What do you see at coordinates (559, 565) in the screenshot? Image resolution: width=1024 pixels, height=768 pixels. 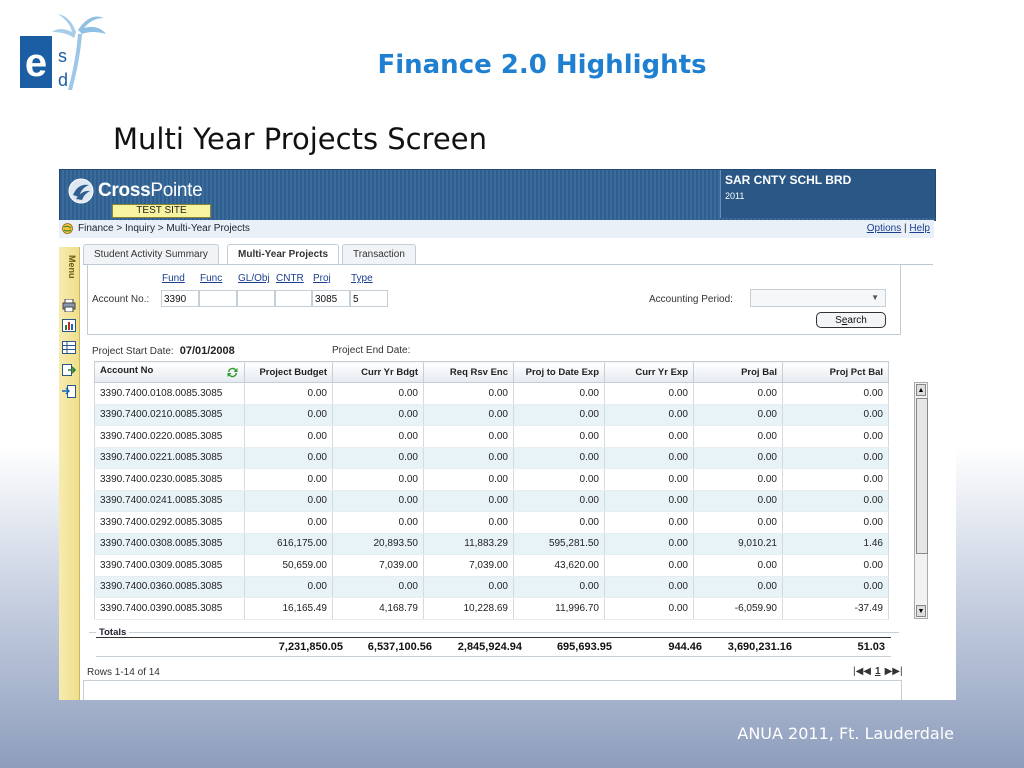 I see `table-cell: 43,620.00` at bounding box center [559, 565].